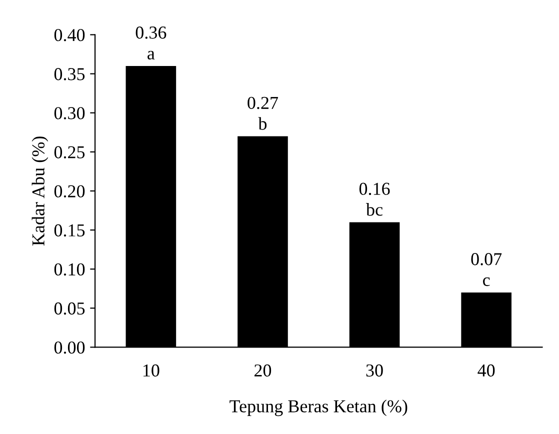  What do you see at coordinates (486, 370) in the screenshot?
I see `x-tick-label: 40` at bounding box center [486, 370].